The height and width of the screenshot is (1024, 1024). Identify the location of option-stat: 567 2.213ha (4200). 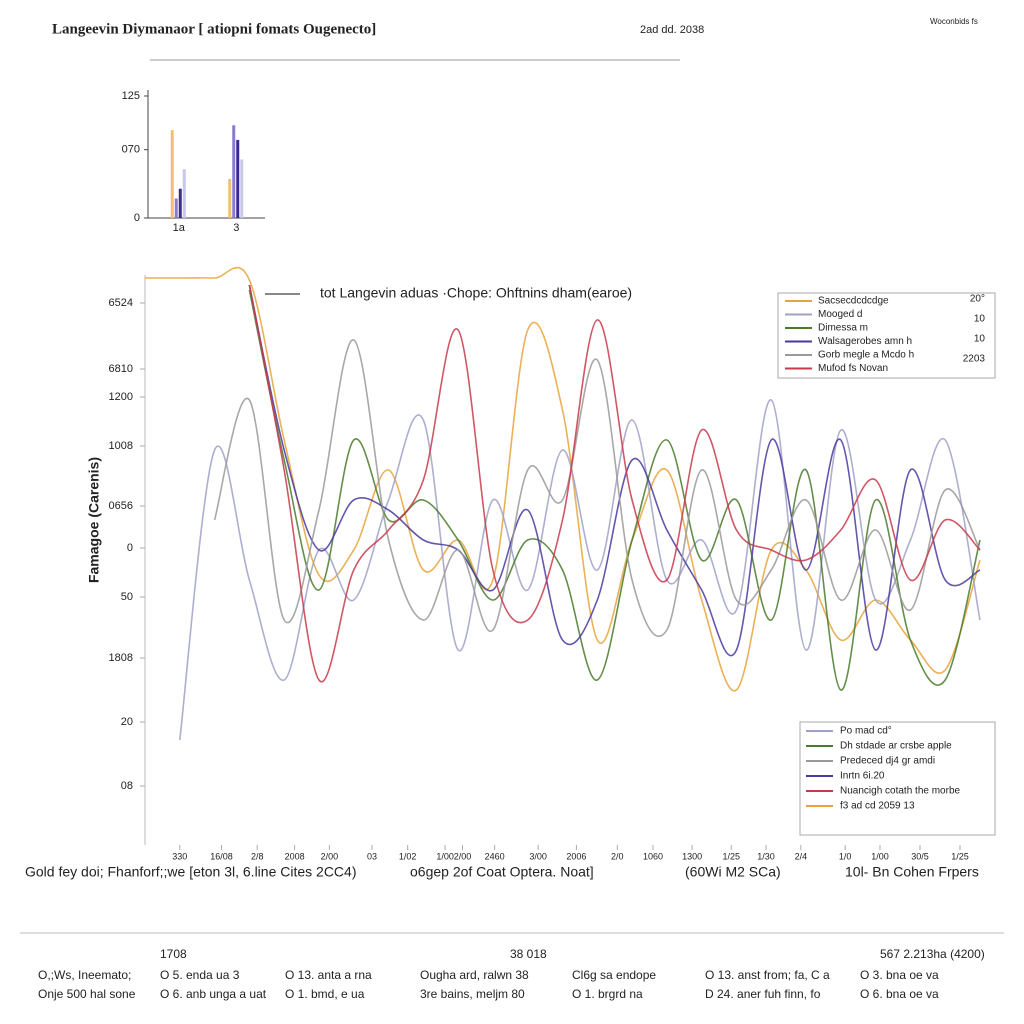
(932, 954).